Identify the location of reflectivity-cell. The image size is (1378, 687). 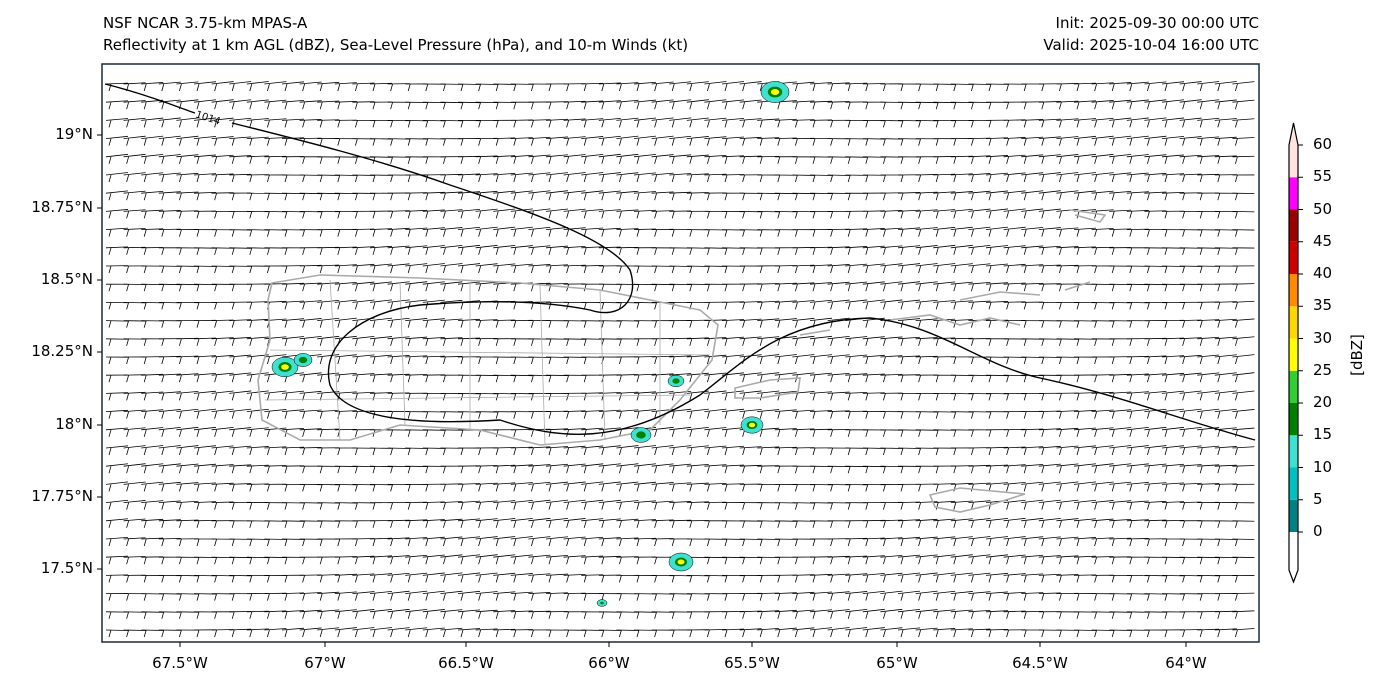
(775, 92).